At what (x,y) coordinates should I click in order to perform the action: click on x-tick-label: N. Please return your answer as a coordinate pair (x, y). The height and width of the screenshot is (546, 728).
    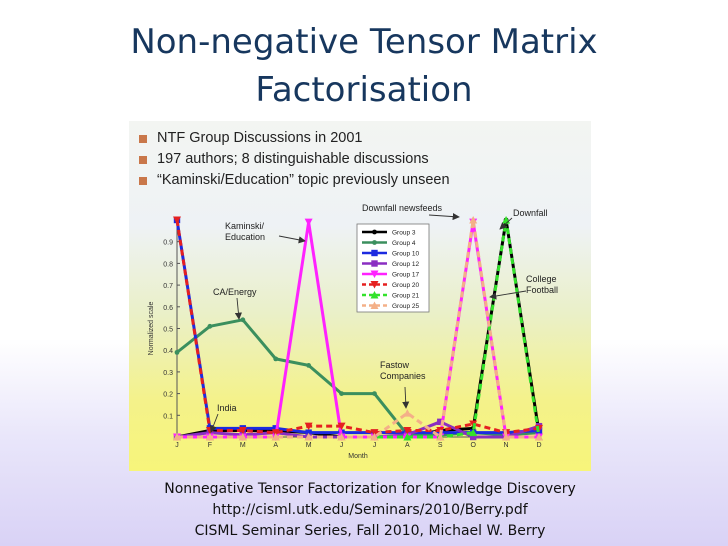
    Looking at the image, I should click on (506, 445).